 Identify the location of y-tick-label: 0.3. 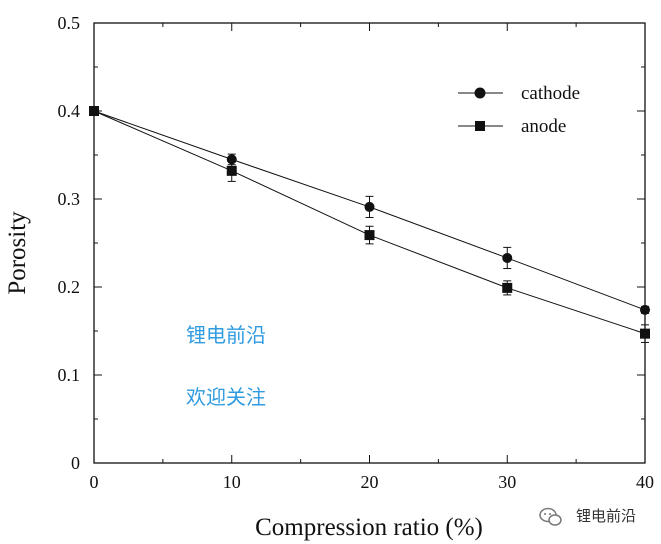
(69, 199).